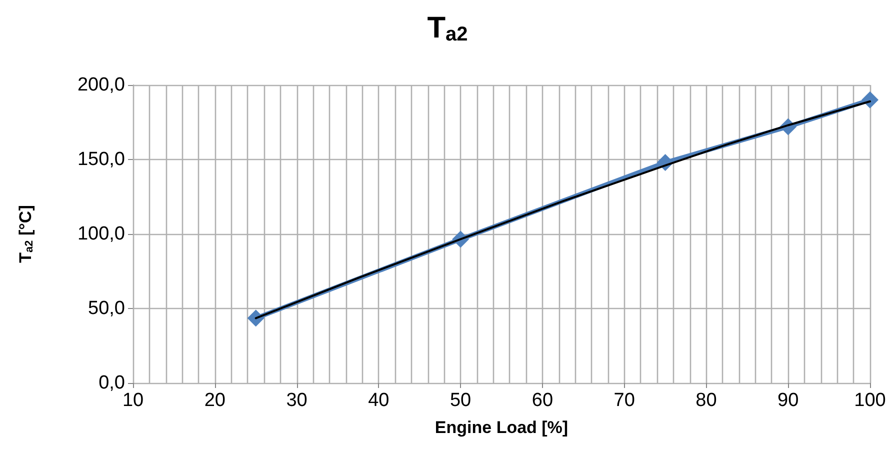 The image size is (895, 474). What do you see at coordinates (870, 99) in the screenshot?
I see `point` at bounding box center [870, 99].